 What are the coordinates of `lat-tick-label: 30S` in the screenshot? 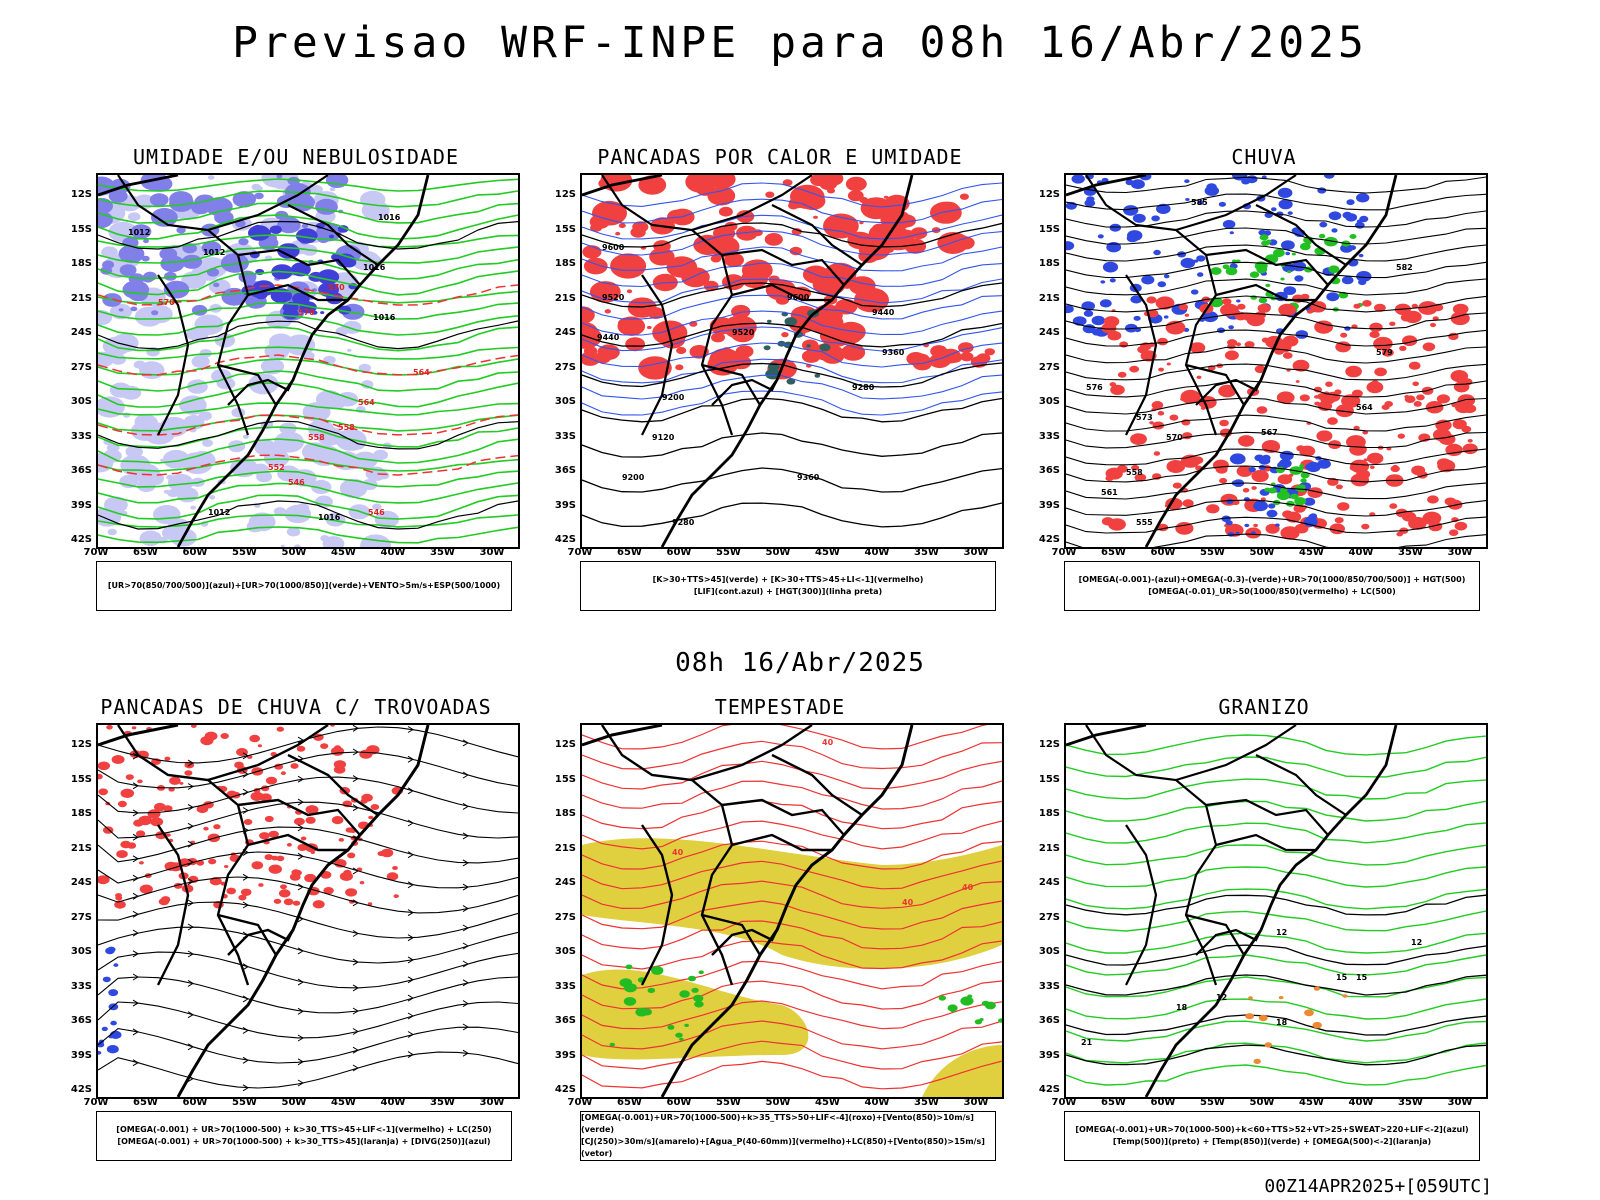 It's located at (1049, 401).